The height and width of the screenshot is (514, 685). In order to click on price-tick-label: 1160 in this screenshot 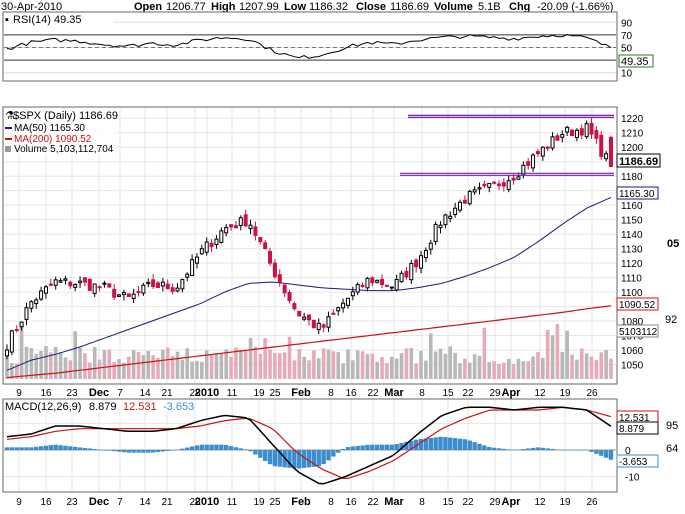, I will do `click(632, 206)`.